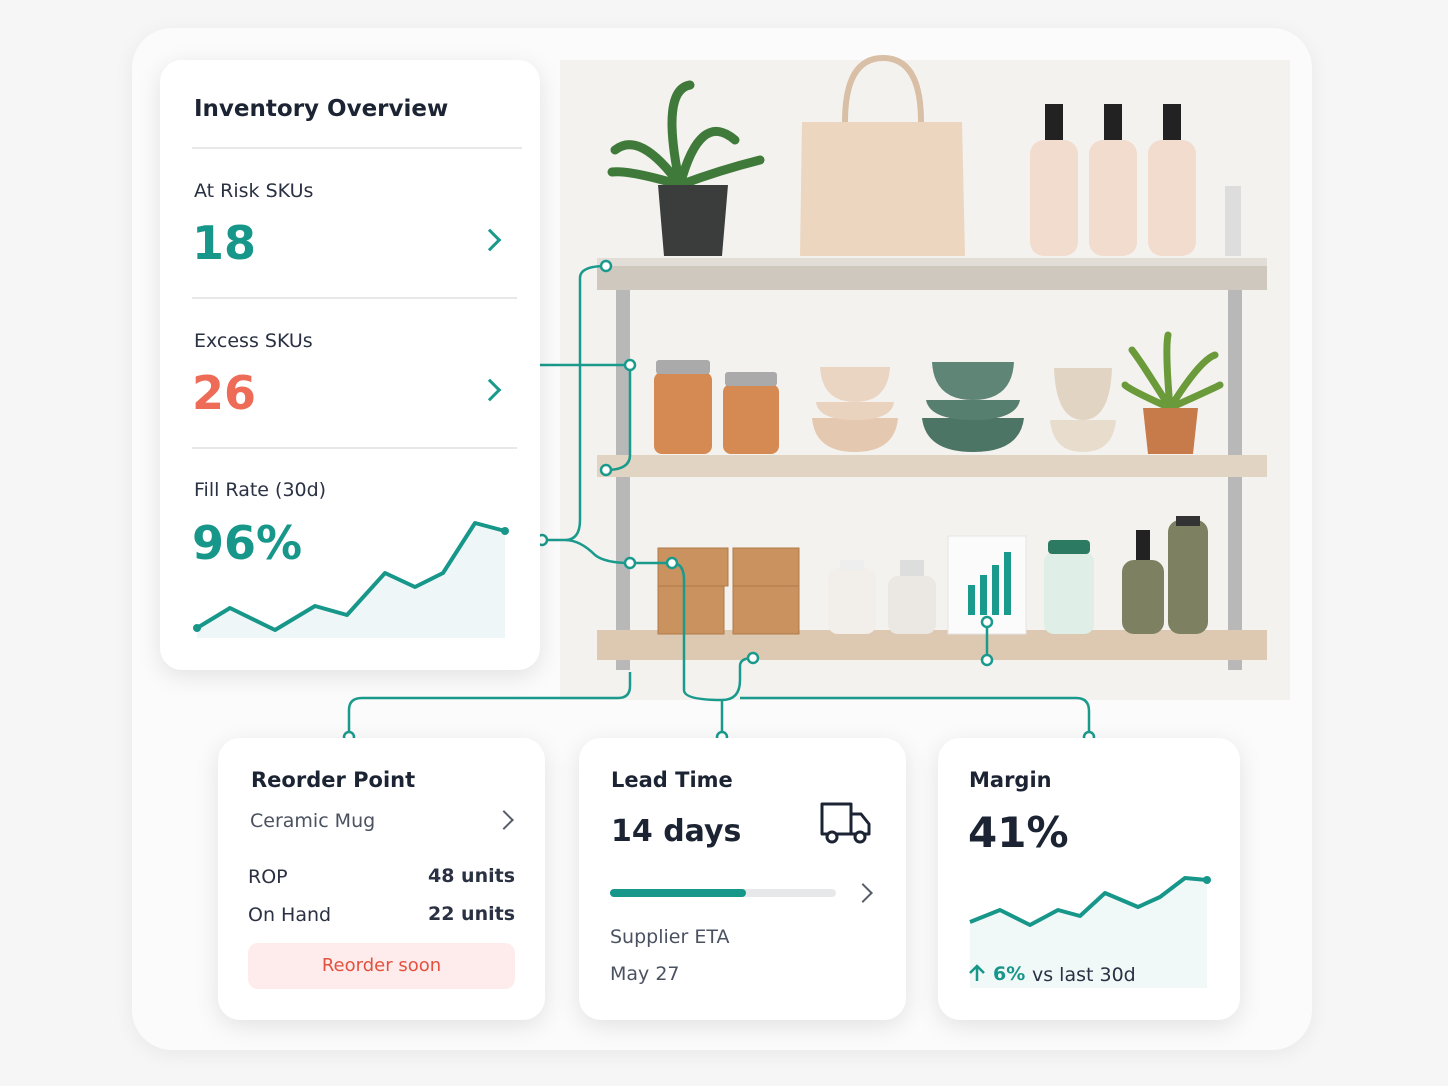 Image resolution: width=1448 pixels, height=1086 pixels. What do you see at coordinates (268, 877) in the screenshot?
I see `row-label: ROP` at bounding box center [268, 877].